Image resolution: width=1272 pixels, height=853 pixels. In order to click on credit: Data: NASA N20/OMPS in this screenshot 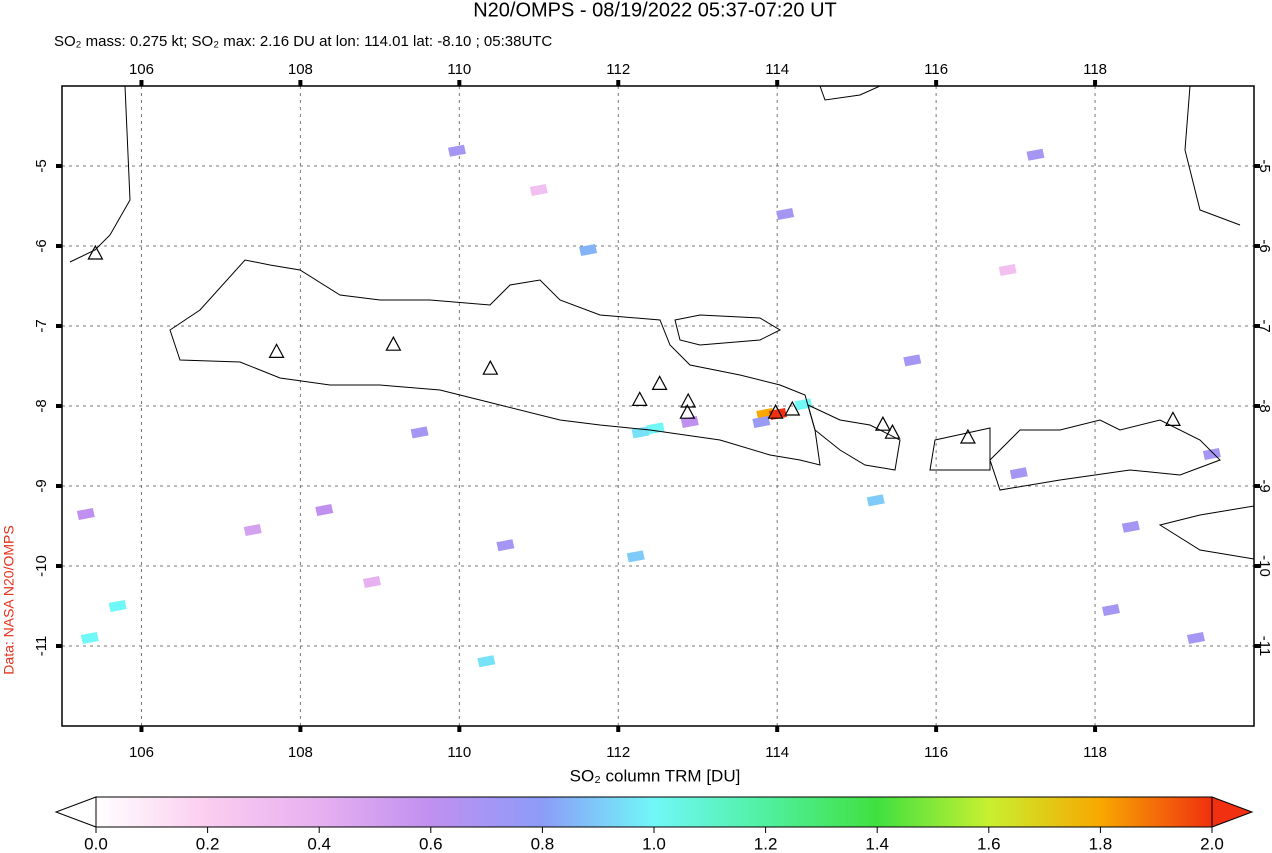, I will do `click(9, 599)`.